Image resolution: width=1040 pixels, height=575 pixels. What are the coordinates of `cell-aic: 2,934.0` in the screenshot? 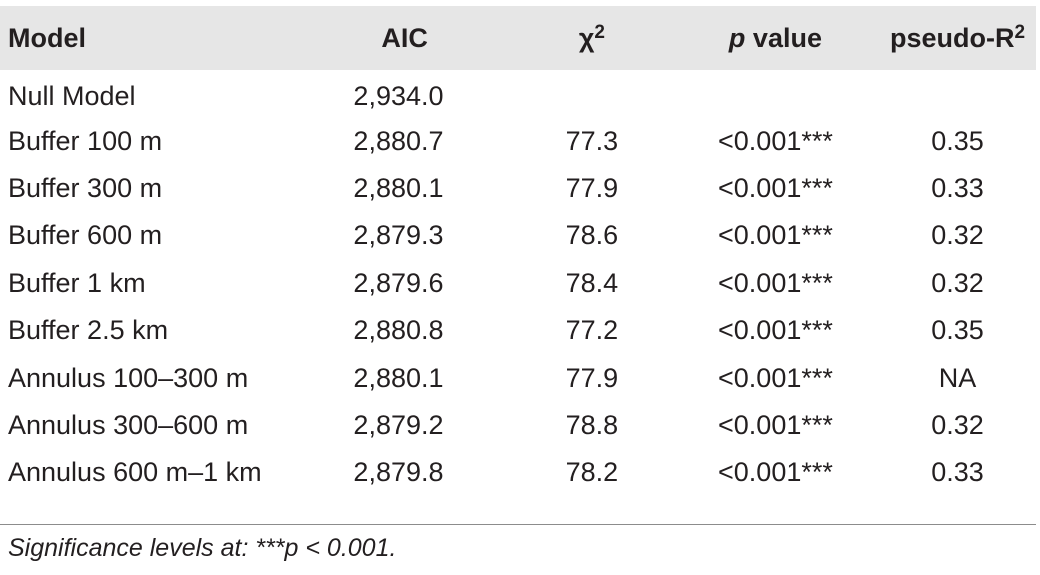 It's located at (398, 96).